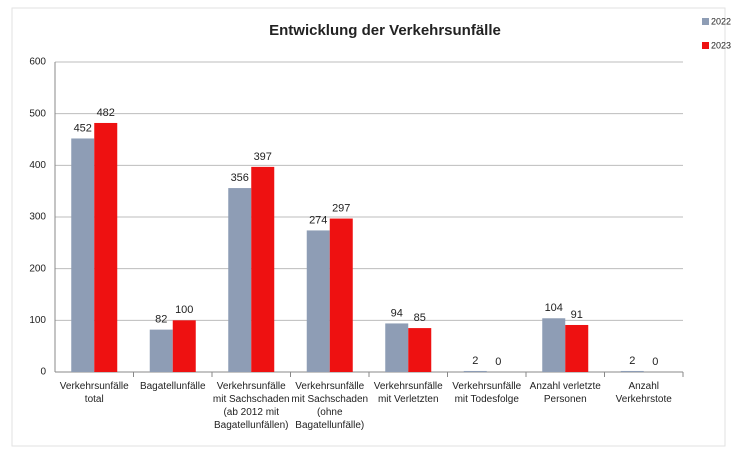 The width and height of the screenshot is (731, 451). What do you see at coordinates (397, 313) in the screenshot?
I see `value-label: 94` at bounding box center [397, 313].